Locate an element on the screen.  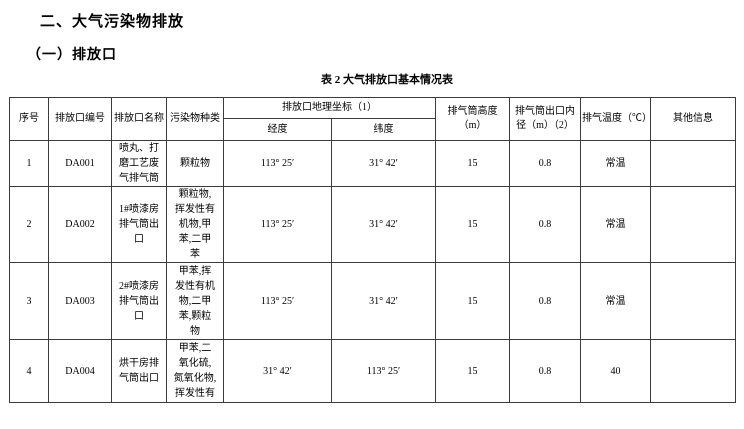
cell-outlet-name: 1#喷漆房 排气筒出 口 is located at coordinates (139, 224).